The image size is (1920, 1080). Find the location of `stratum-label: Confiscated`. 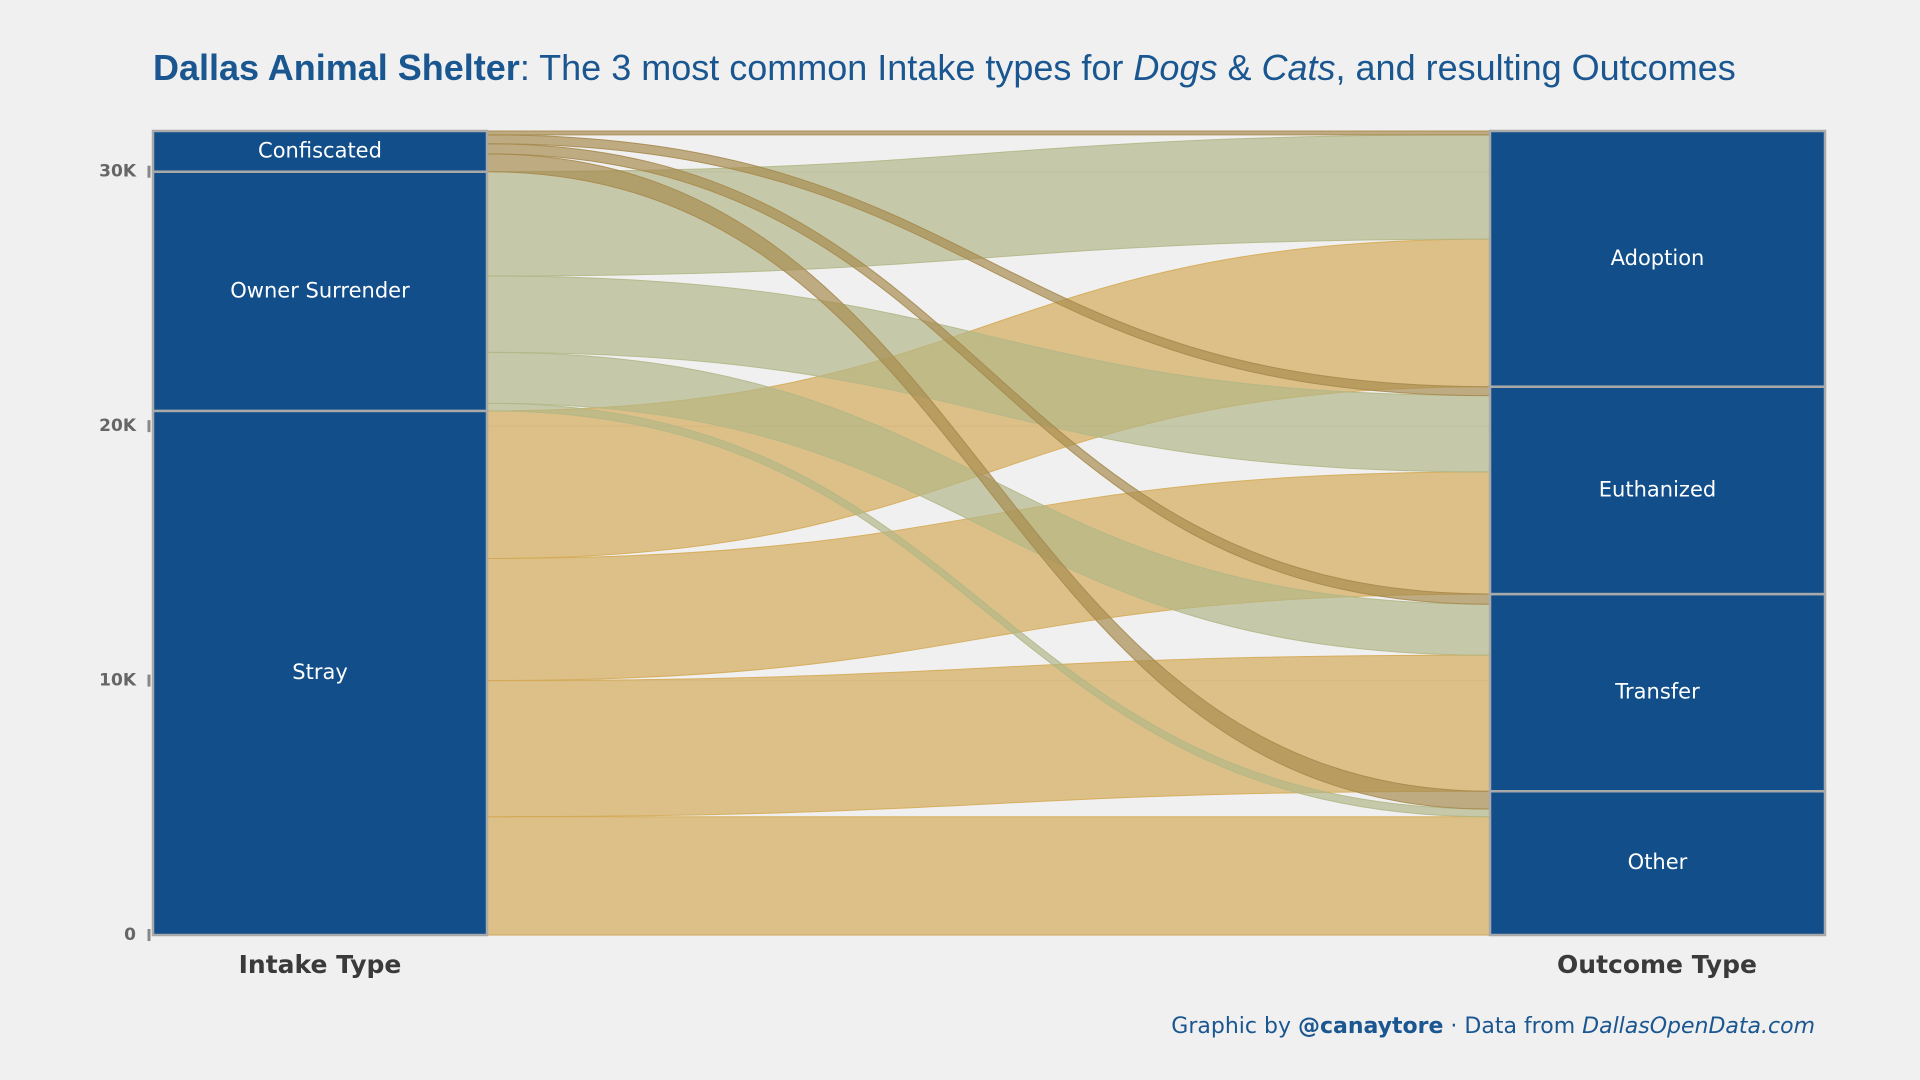

stratum-label: Confiscated is located at coordinates (320, 150).